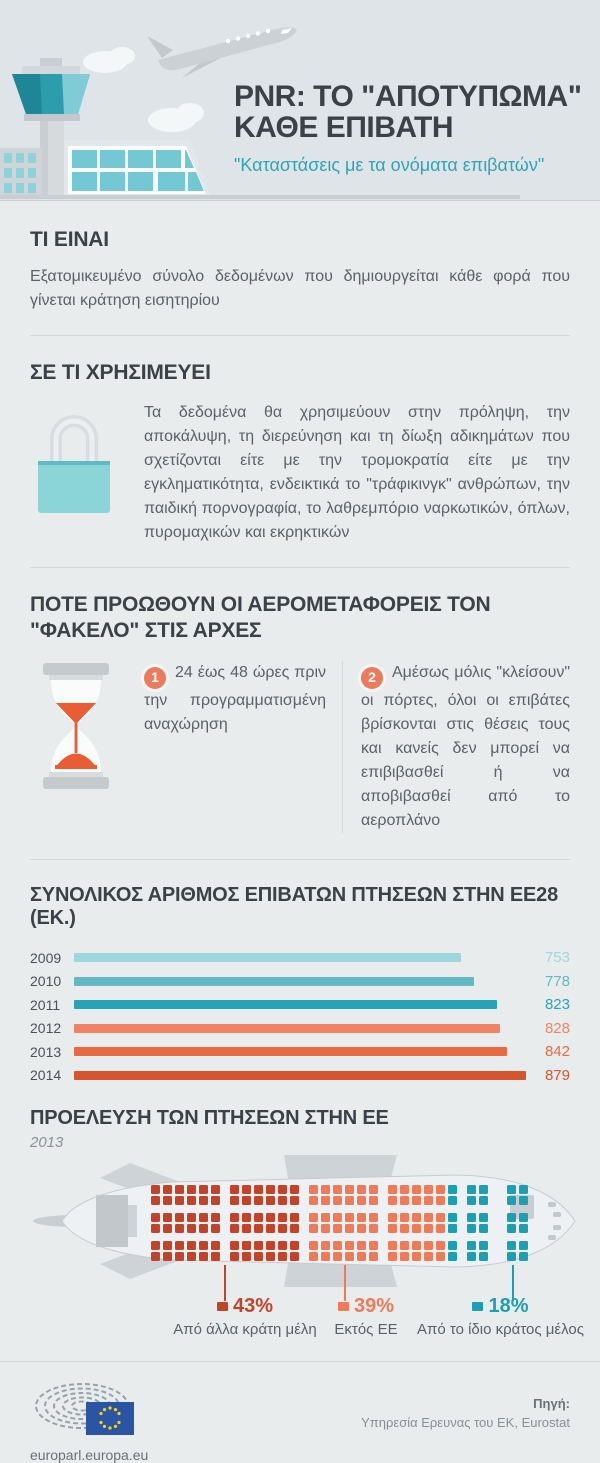 The height and width of the screenshot is (1463, 600). What do you see at coordinates (46, 1051) in the screenshot?
I see `bar-category-label: 2013` at bounding box center [46, 1051].